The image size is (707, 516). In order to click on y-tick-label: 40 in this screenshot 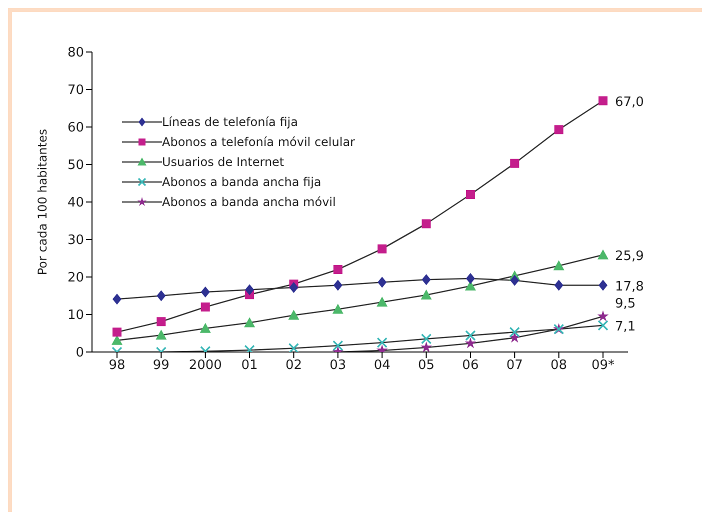, I will do `click(75, 203)`.